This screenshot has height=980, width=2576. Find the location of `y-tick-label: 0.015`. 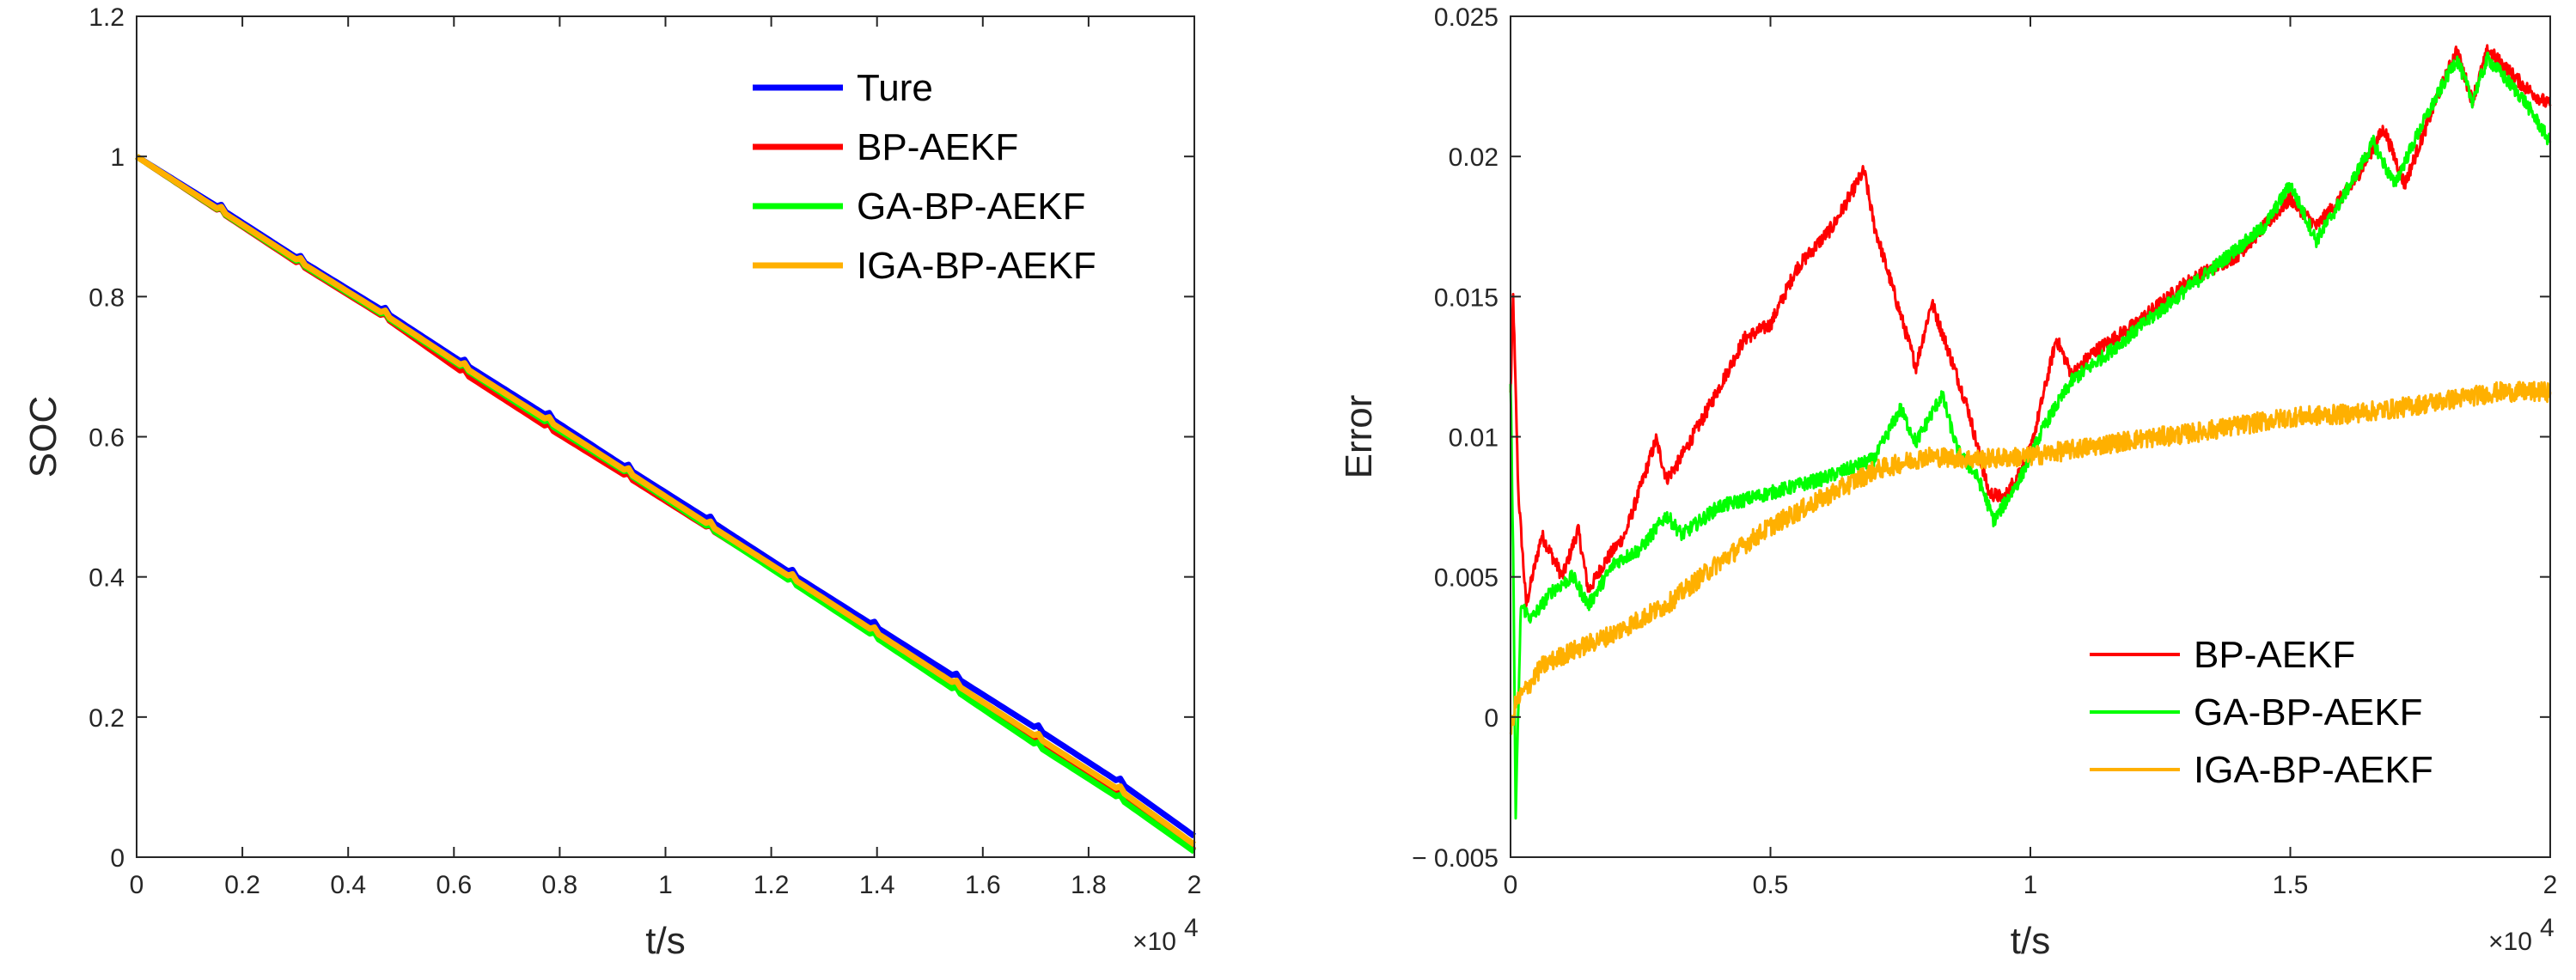

y-tick-label: 0.015 is located at coordinates (1466, 297).